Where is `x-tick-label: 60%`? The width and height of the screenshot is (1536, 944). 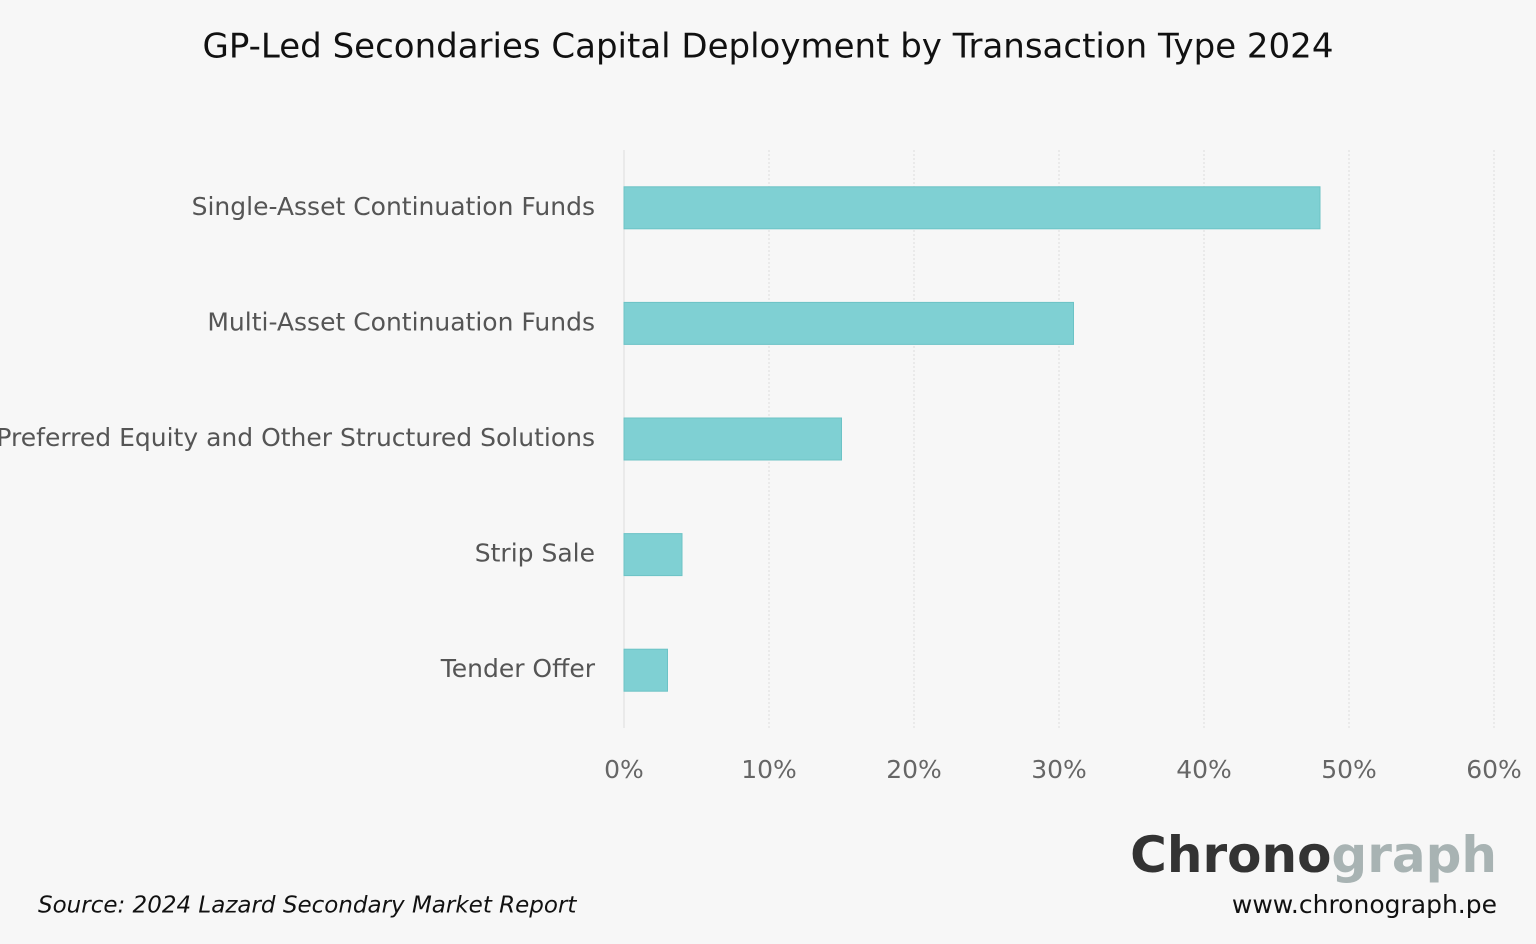 x-tick-label: 60% is located at coordinates (1494, 769).